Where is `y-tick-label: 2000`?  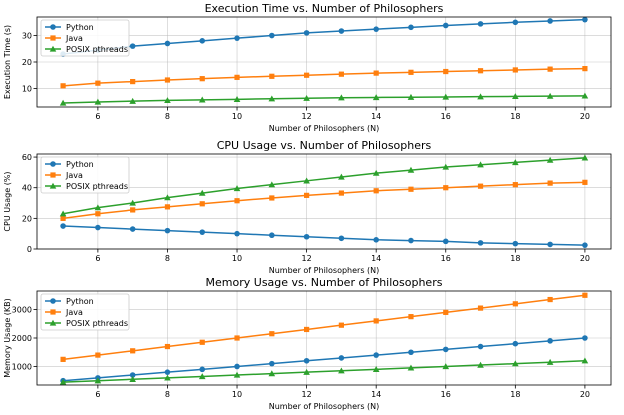
y-tick-label: 2000 is located at coordinates (22, 338).